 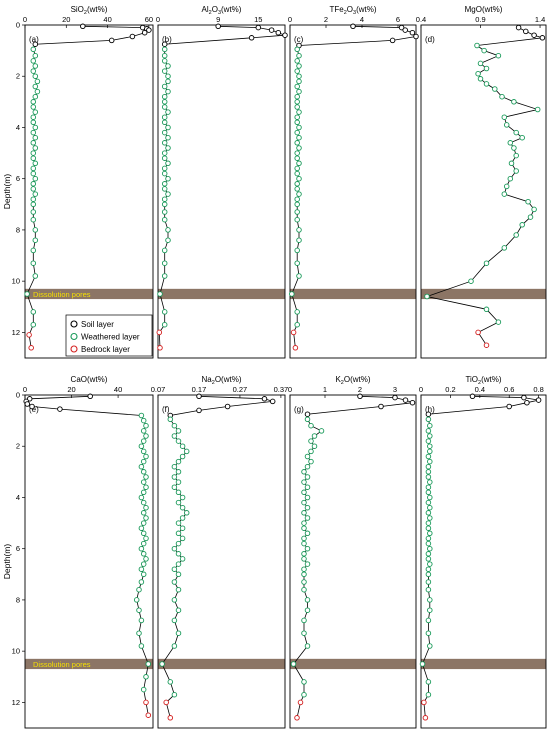 I want to click on panel-letter: (f), so click(x=166, y=409).